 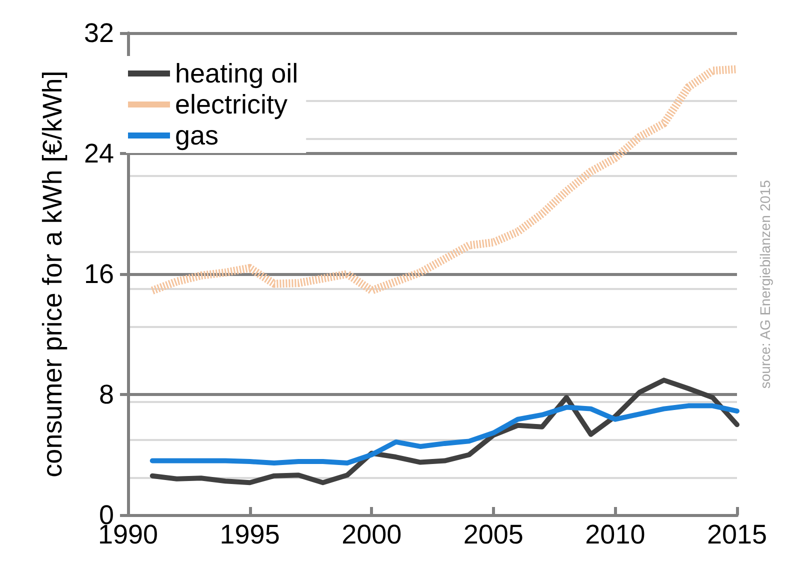 What do you see at coordinates (99, 274) in the screenshot?
I see `y-tick-label: 16` at bounding box center [99, 274].